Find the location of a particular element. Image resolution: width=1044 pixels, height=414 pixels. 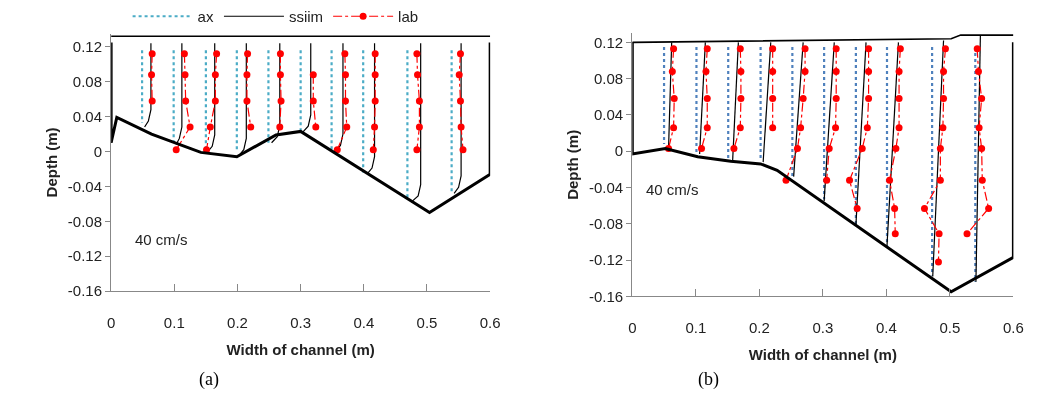

legend-label: lab is located at coordinates (408, 17).